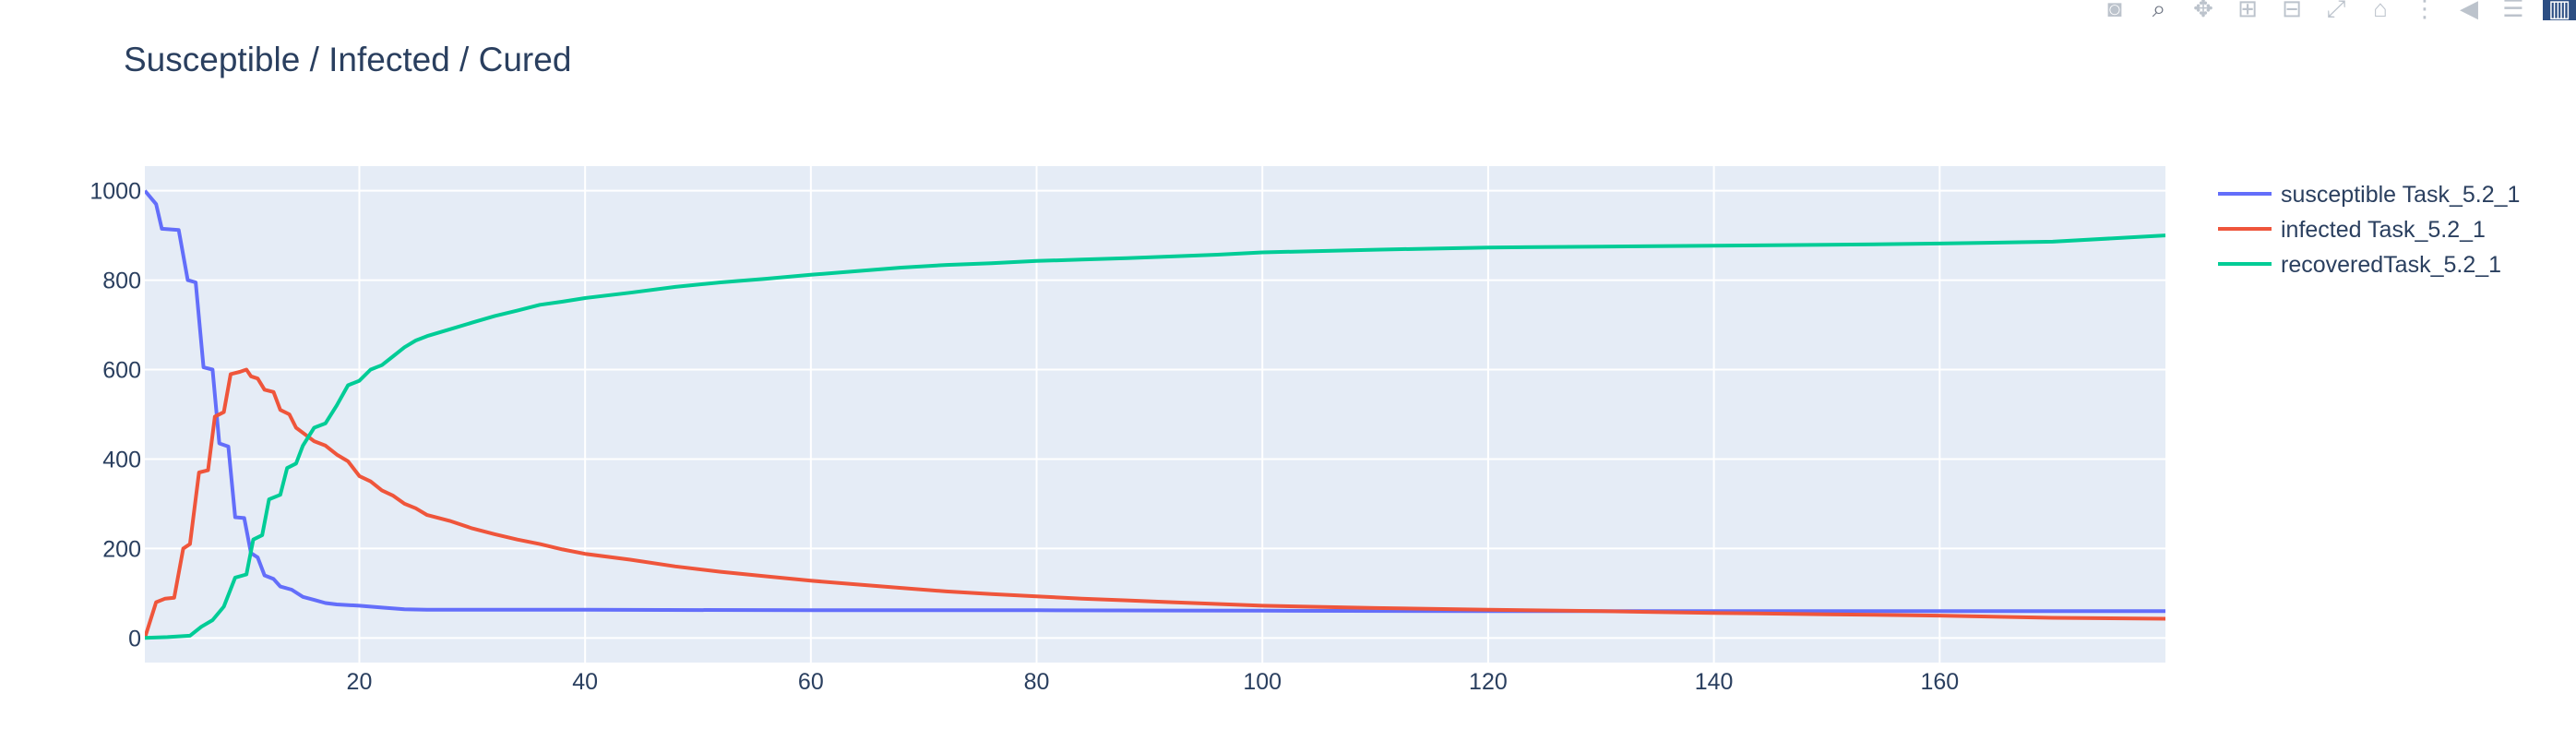  I want to click on legend-item-susceptible: susceptible Task_5.2_1, so click(2369, 195).